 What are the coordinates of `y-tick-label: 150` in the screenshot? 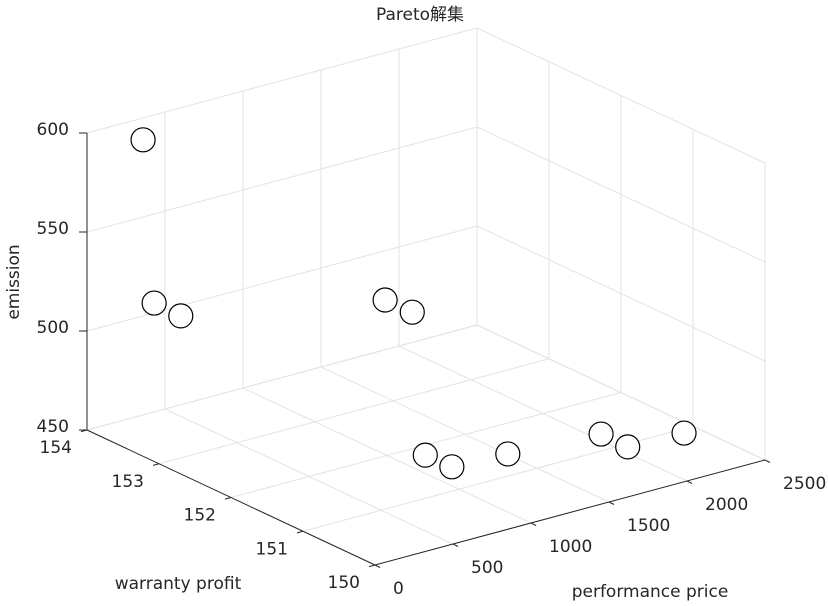 It's located at (344, 583).